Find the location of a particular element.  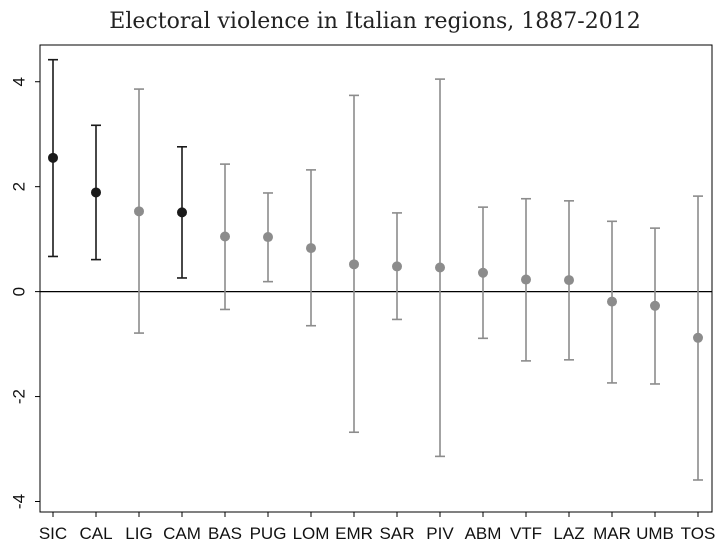

x-tick-label-cam: CAM is located at coordinates (182, 533).